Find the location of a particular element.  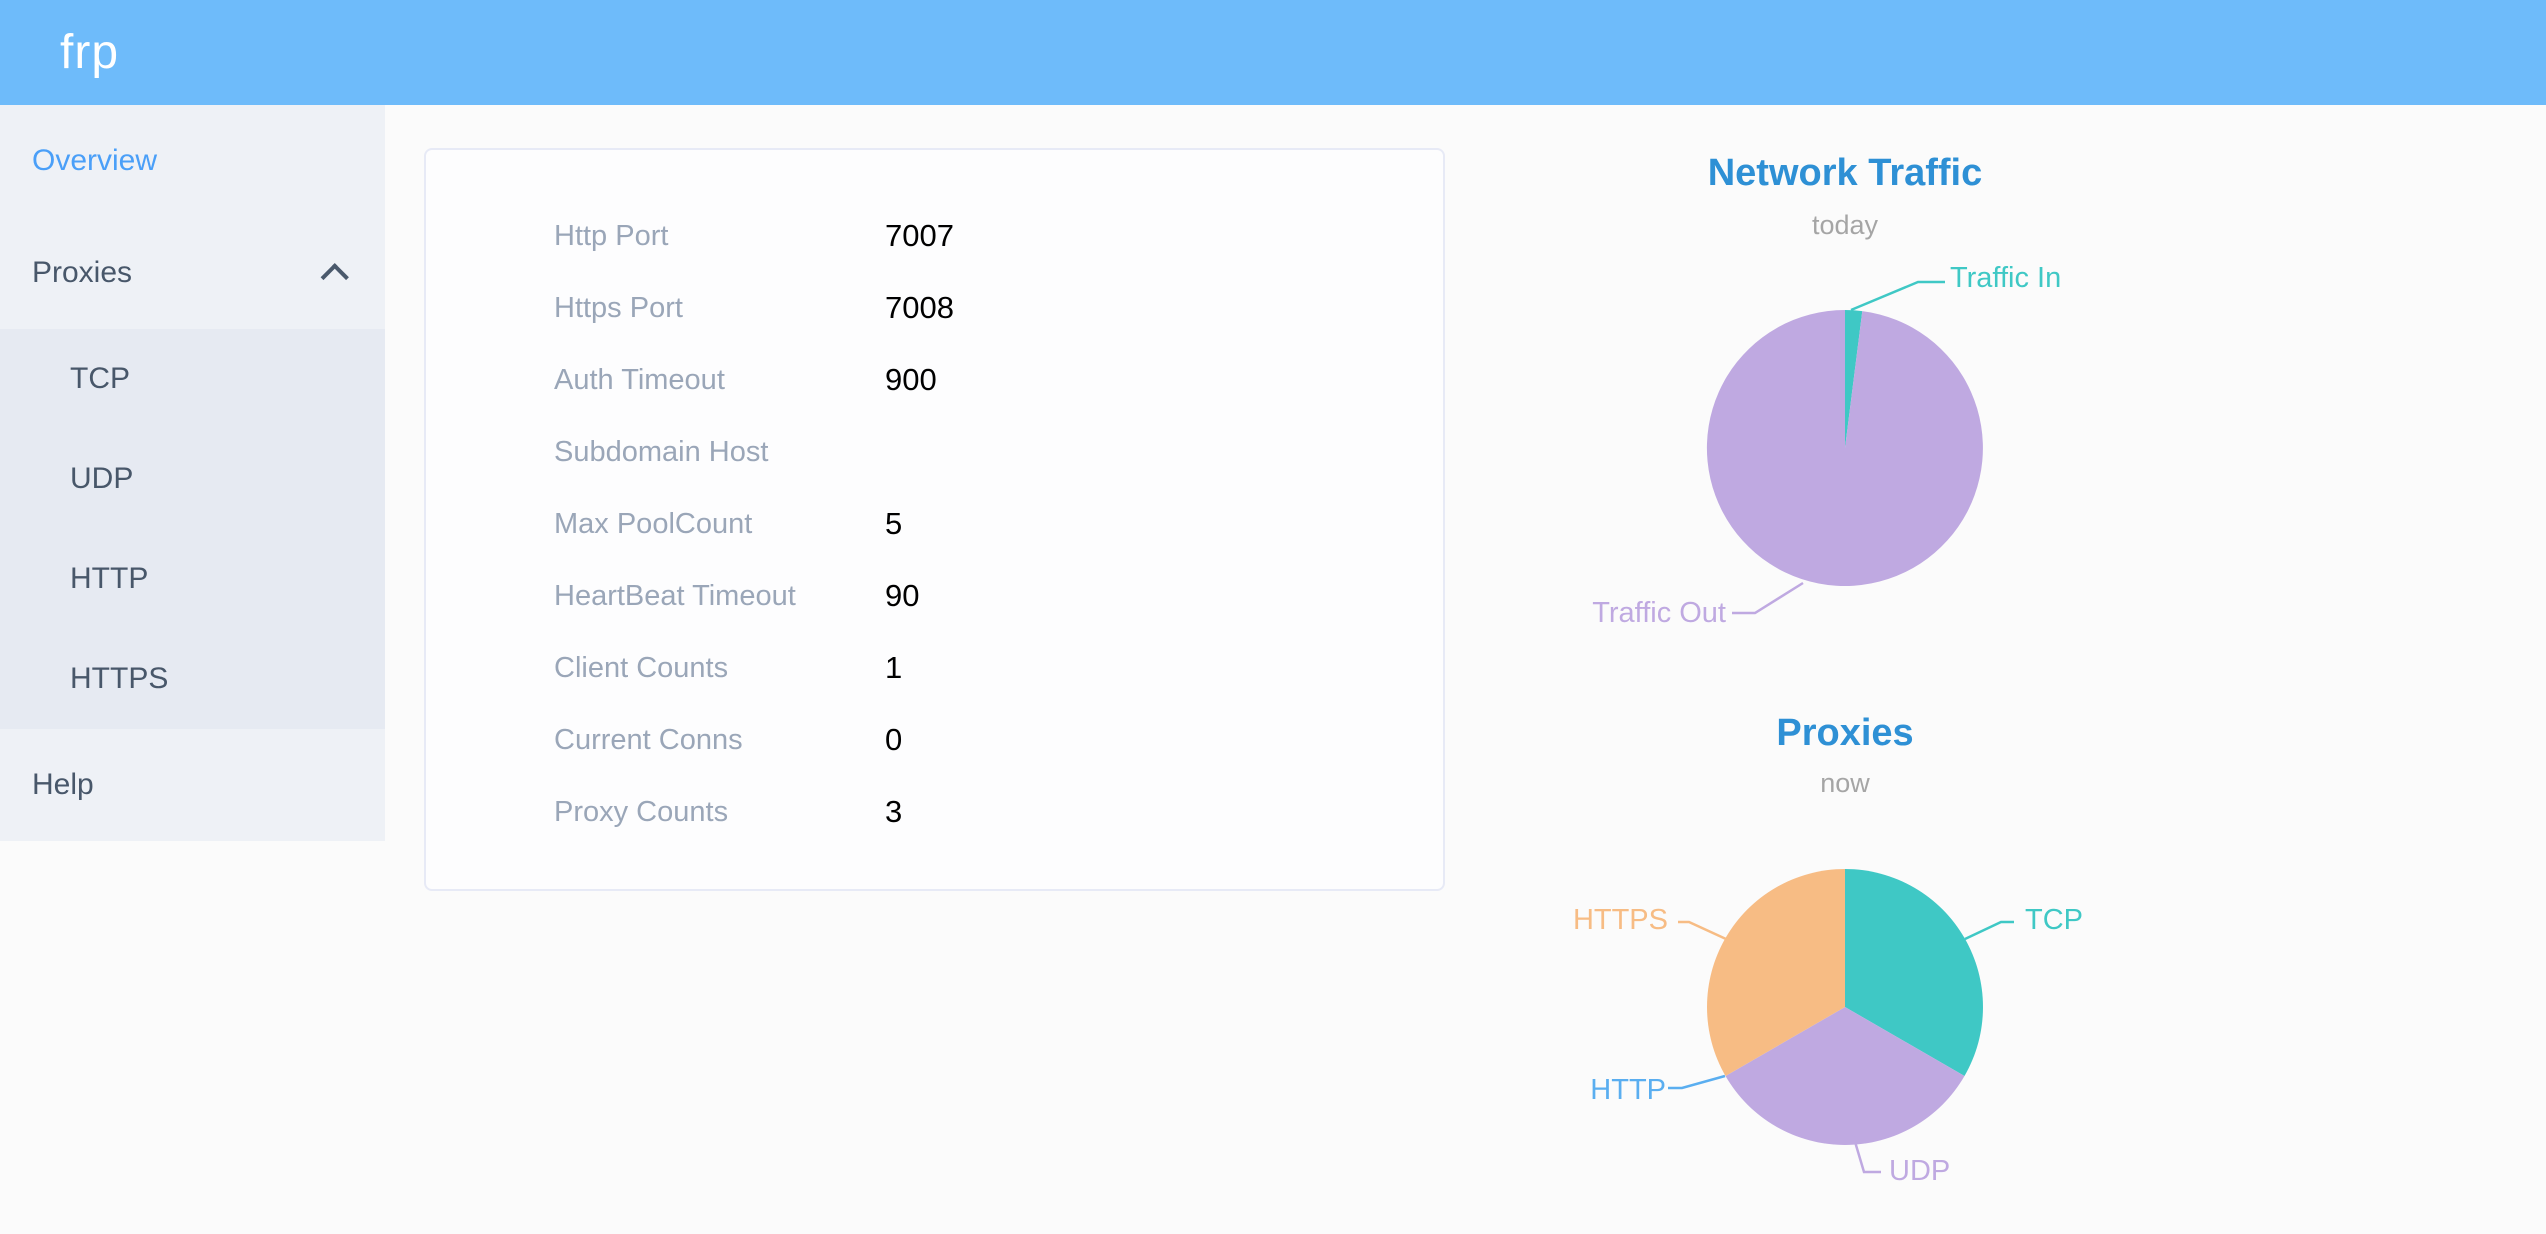

sidebar-item-udp: UDP is located at coordinates (192, 479).